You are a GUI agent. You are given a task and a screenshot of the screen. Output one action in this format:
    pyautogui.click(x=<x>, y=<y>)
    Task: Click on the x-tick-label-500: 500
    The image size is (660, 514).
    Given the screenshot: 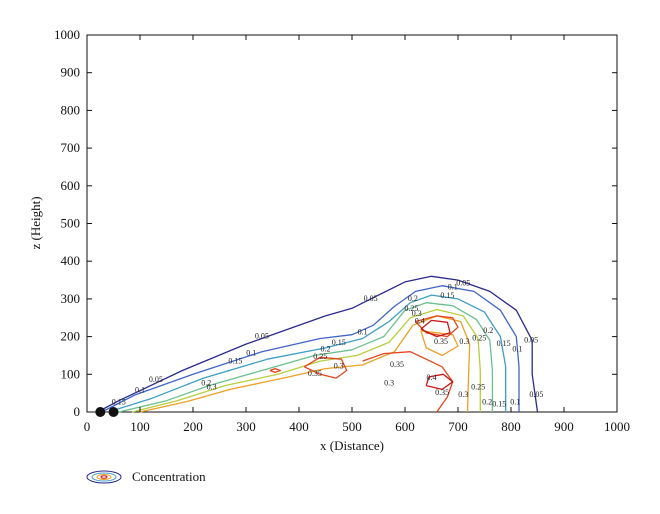 What is the action you would take?
    pyautogui.click(x=352, y=426)
    